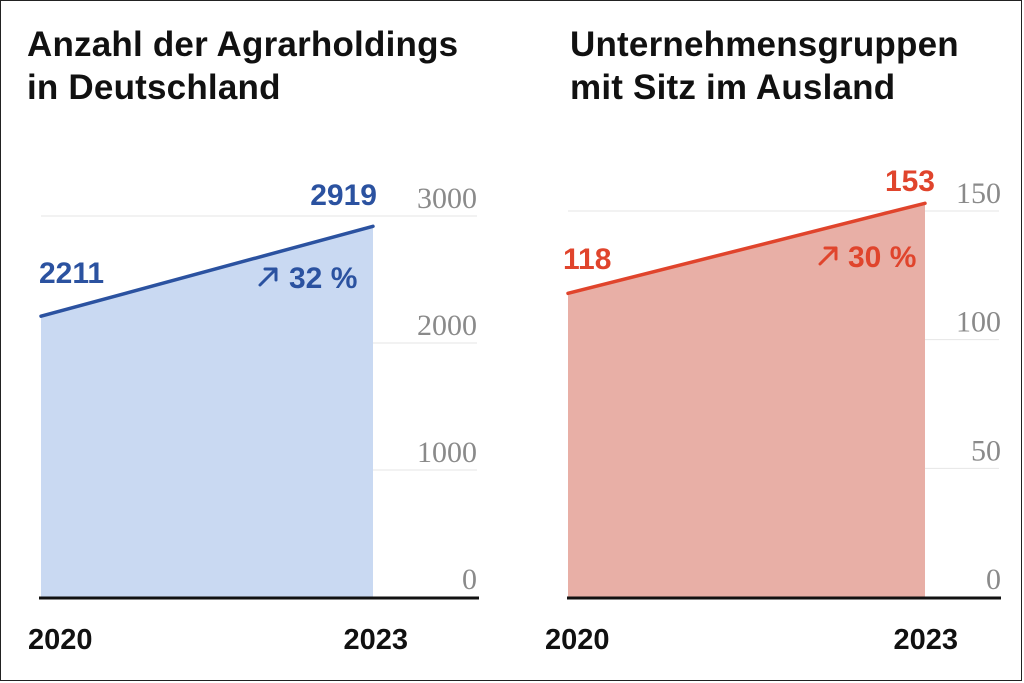 This screenshot has width=1024, height=683. What do you see at coordinates (447, 452) in the screenshot?
I see `chart-1-y-tick-label: 1000` at bounding box center [447, 452].